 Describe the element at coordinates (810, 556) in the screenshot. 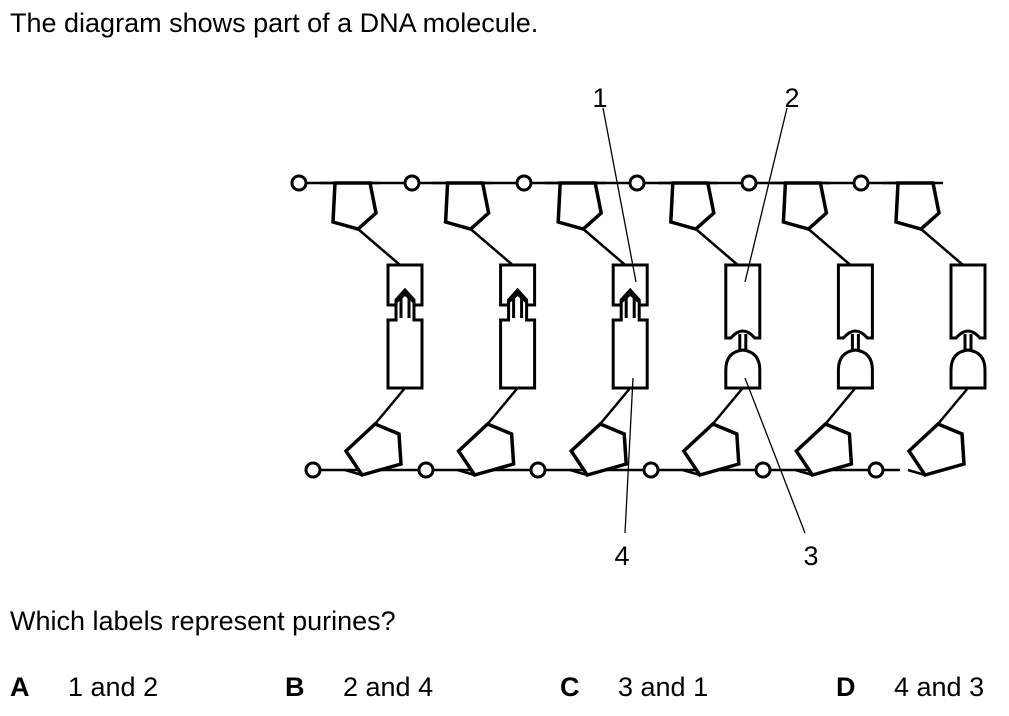

I see `diagram-label-3: 3` at that location.